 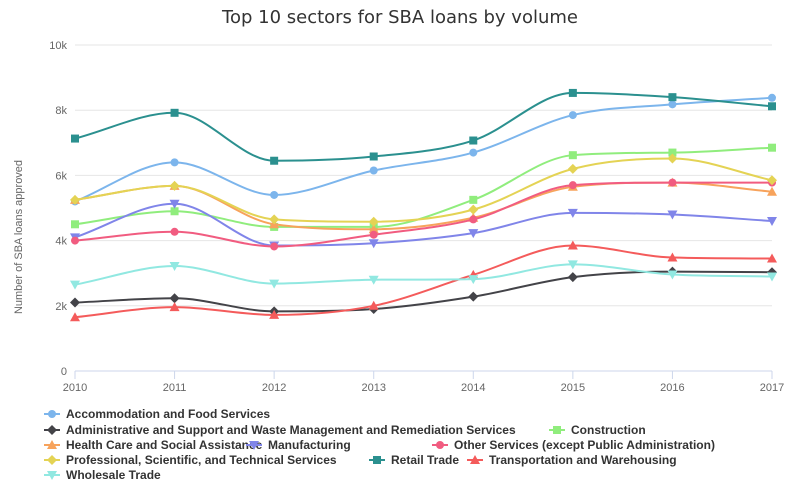 I want to click on series-retail-trade, so click(x=423, y=126).